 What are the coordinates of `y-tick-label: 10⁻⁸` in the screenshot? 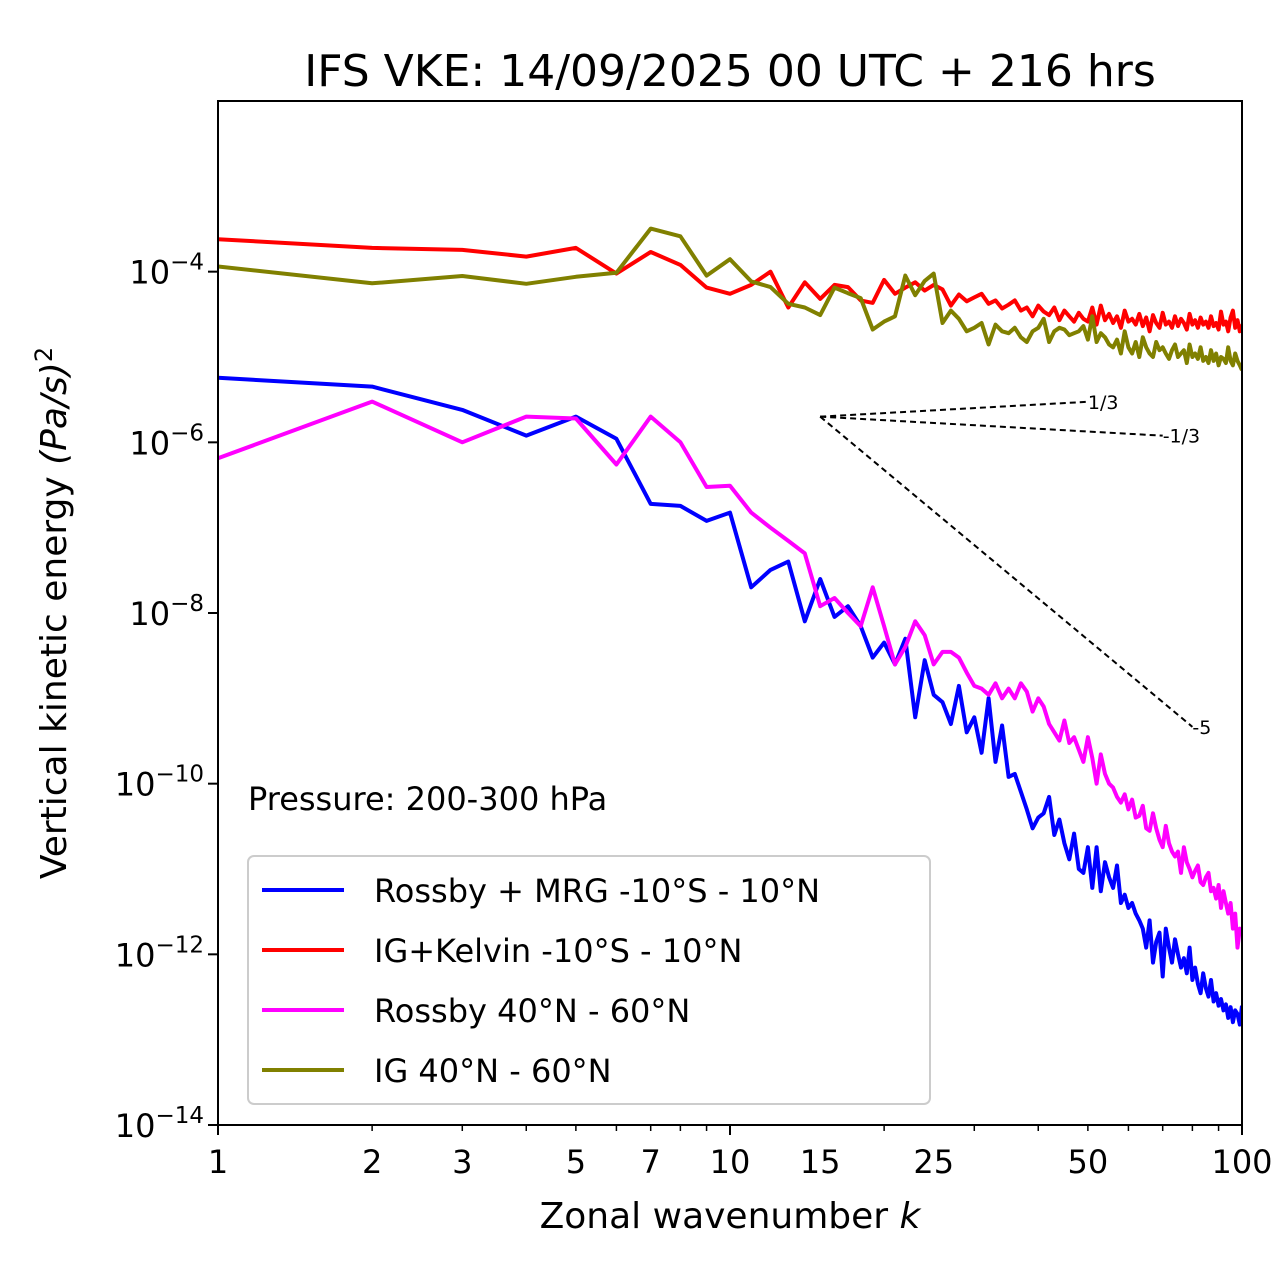 It's located at (166, 612).